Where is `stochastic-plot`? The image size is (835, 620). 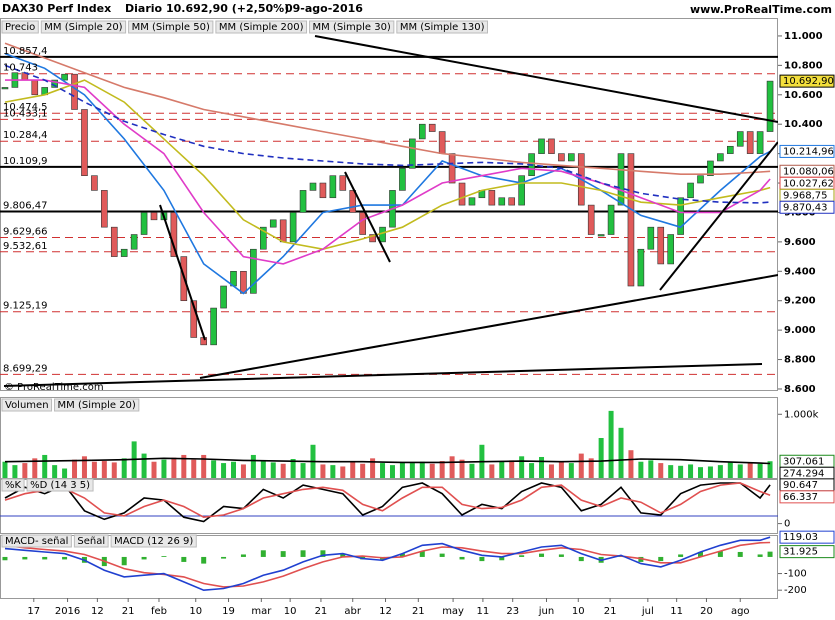 stochastic-plot is located at coordinates (389, 502).